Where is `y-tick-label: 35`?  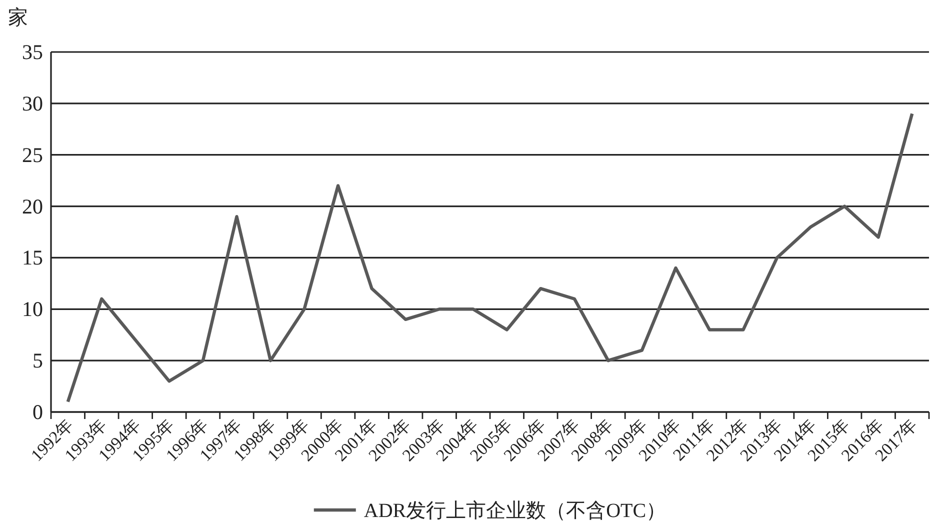 y-tick-label: 35 is located at coordinates (32, 52).